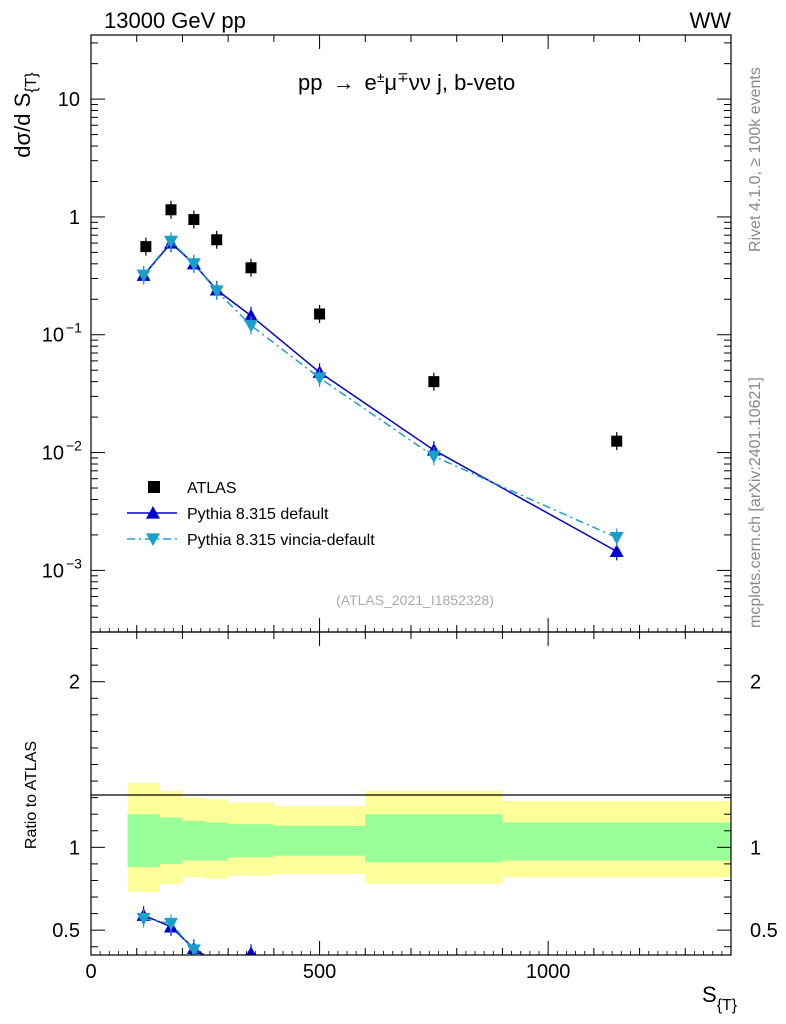 Image resolution: width=786 pixels, height=1024 pixels. I want to click on legend-marker-atlas, so click(154, 487).